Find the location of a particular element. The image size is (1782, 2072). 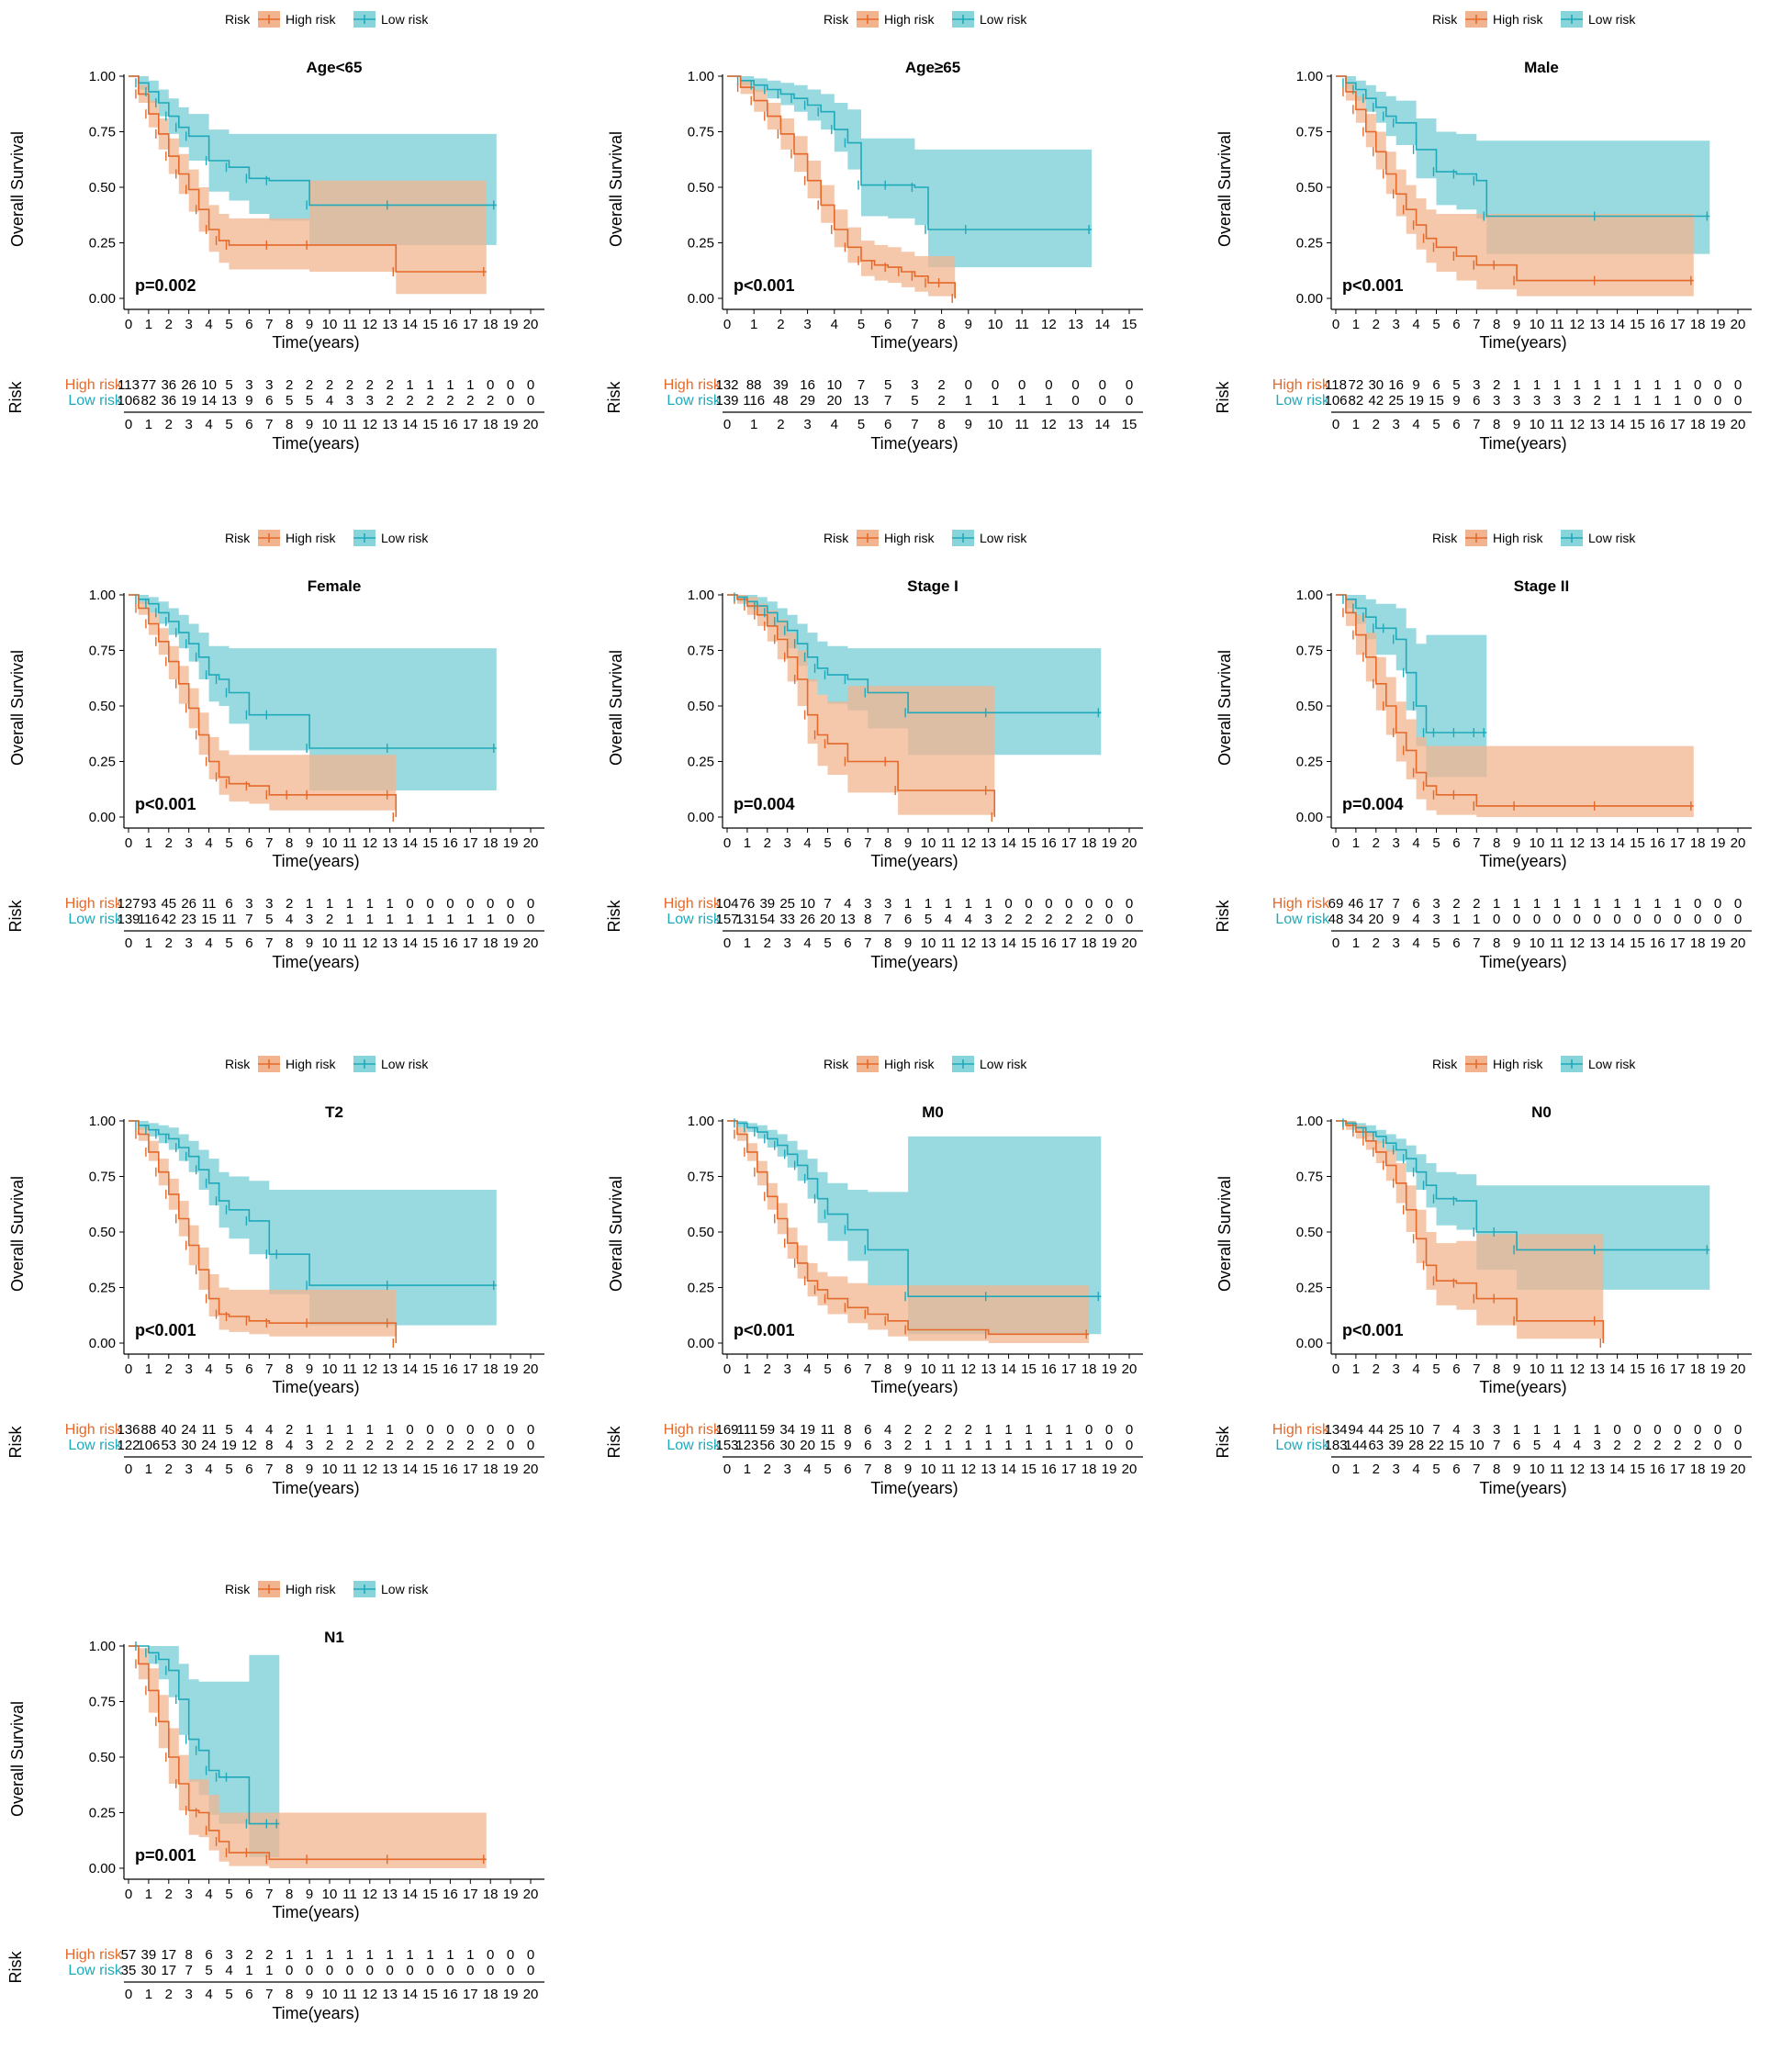

risk-table-high-count: 36 is located at coordinates (168, 385).